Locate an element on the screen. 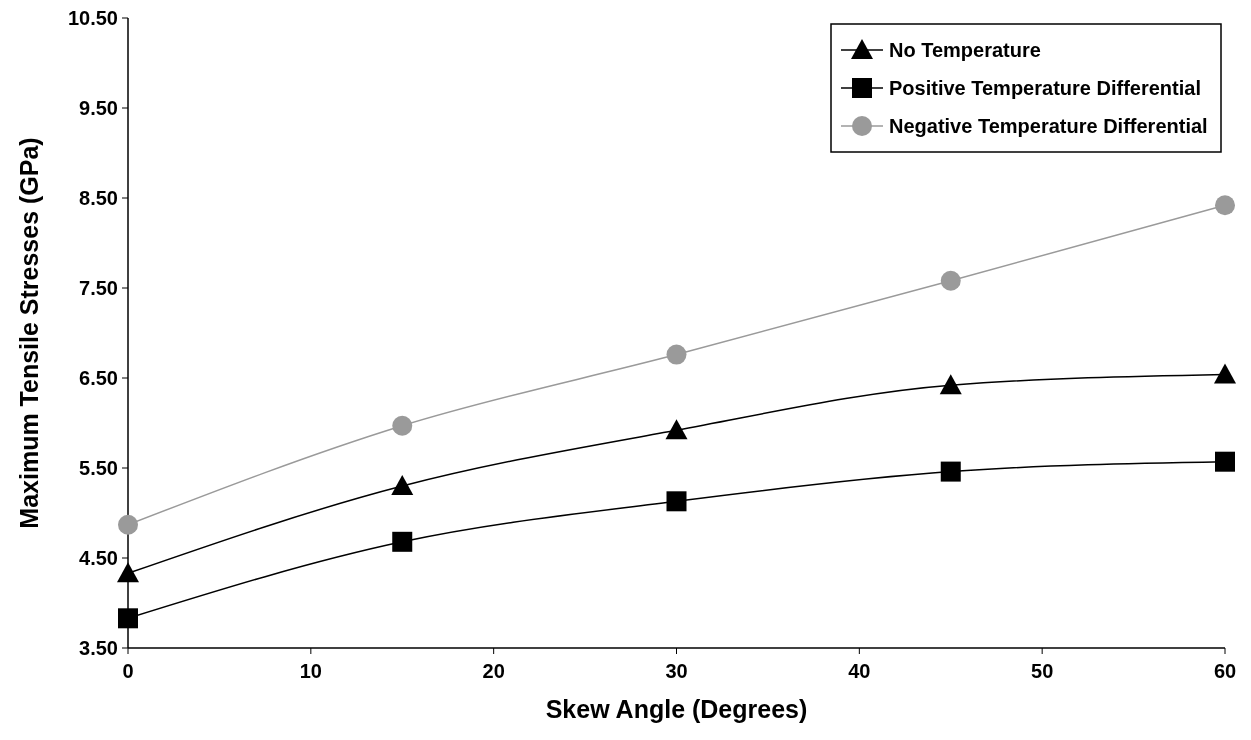 The width and height of the screenshot is (1251, 740). y-tick-label: 10.50 is located at coordinates (92, 18).